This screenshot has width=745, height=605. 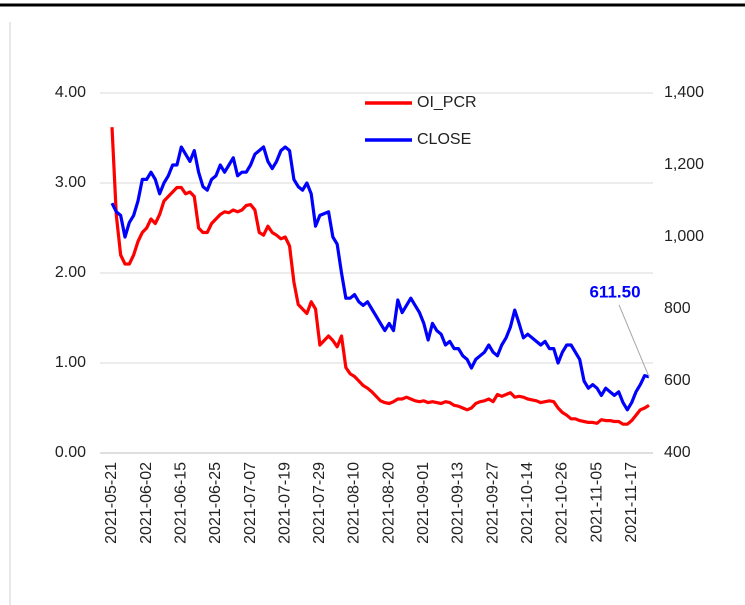 What do you see at coordinates (631, 502) in the screenshot?
I see `x-tick-label: 2021-11-17` at bounding box center [631, 502].